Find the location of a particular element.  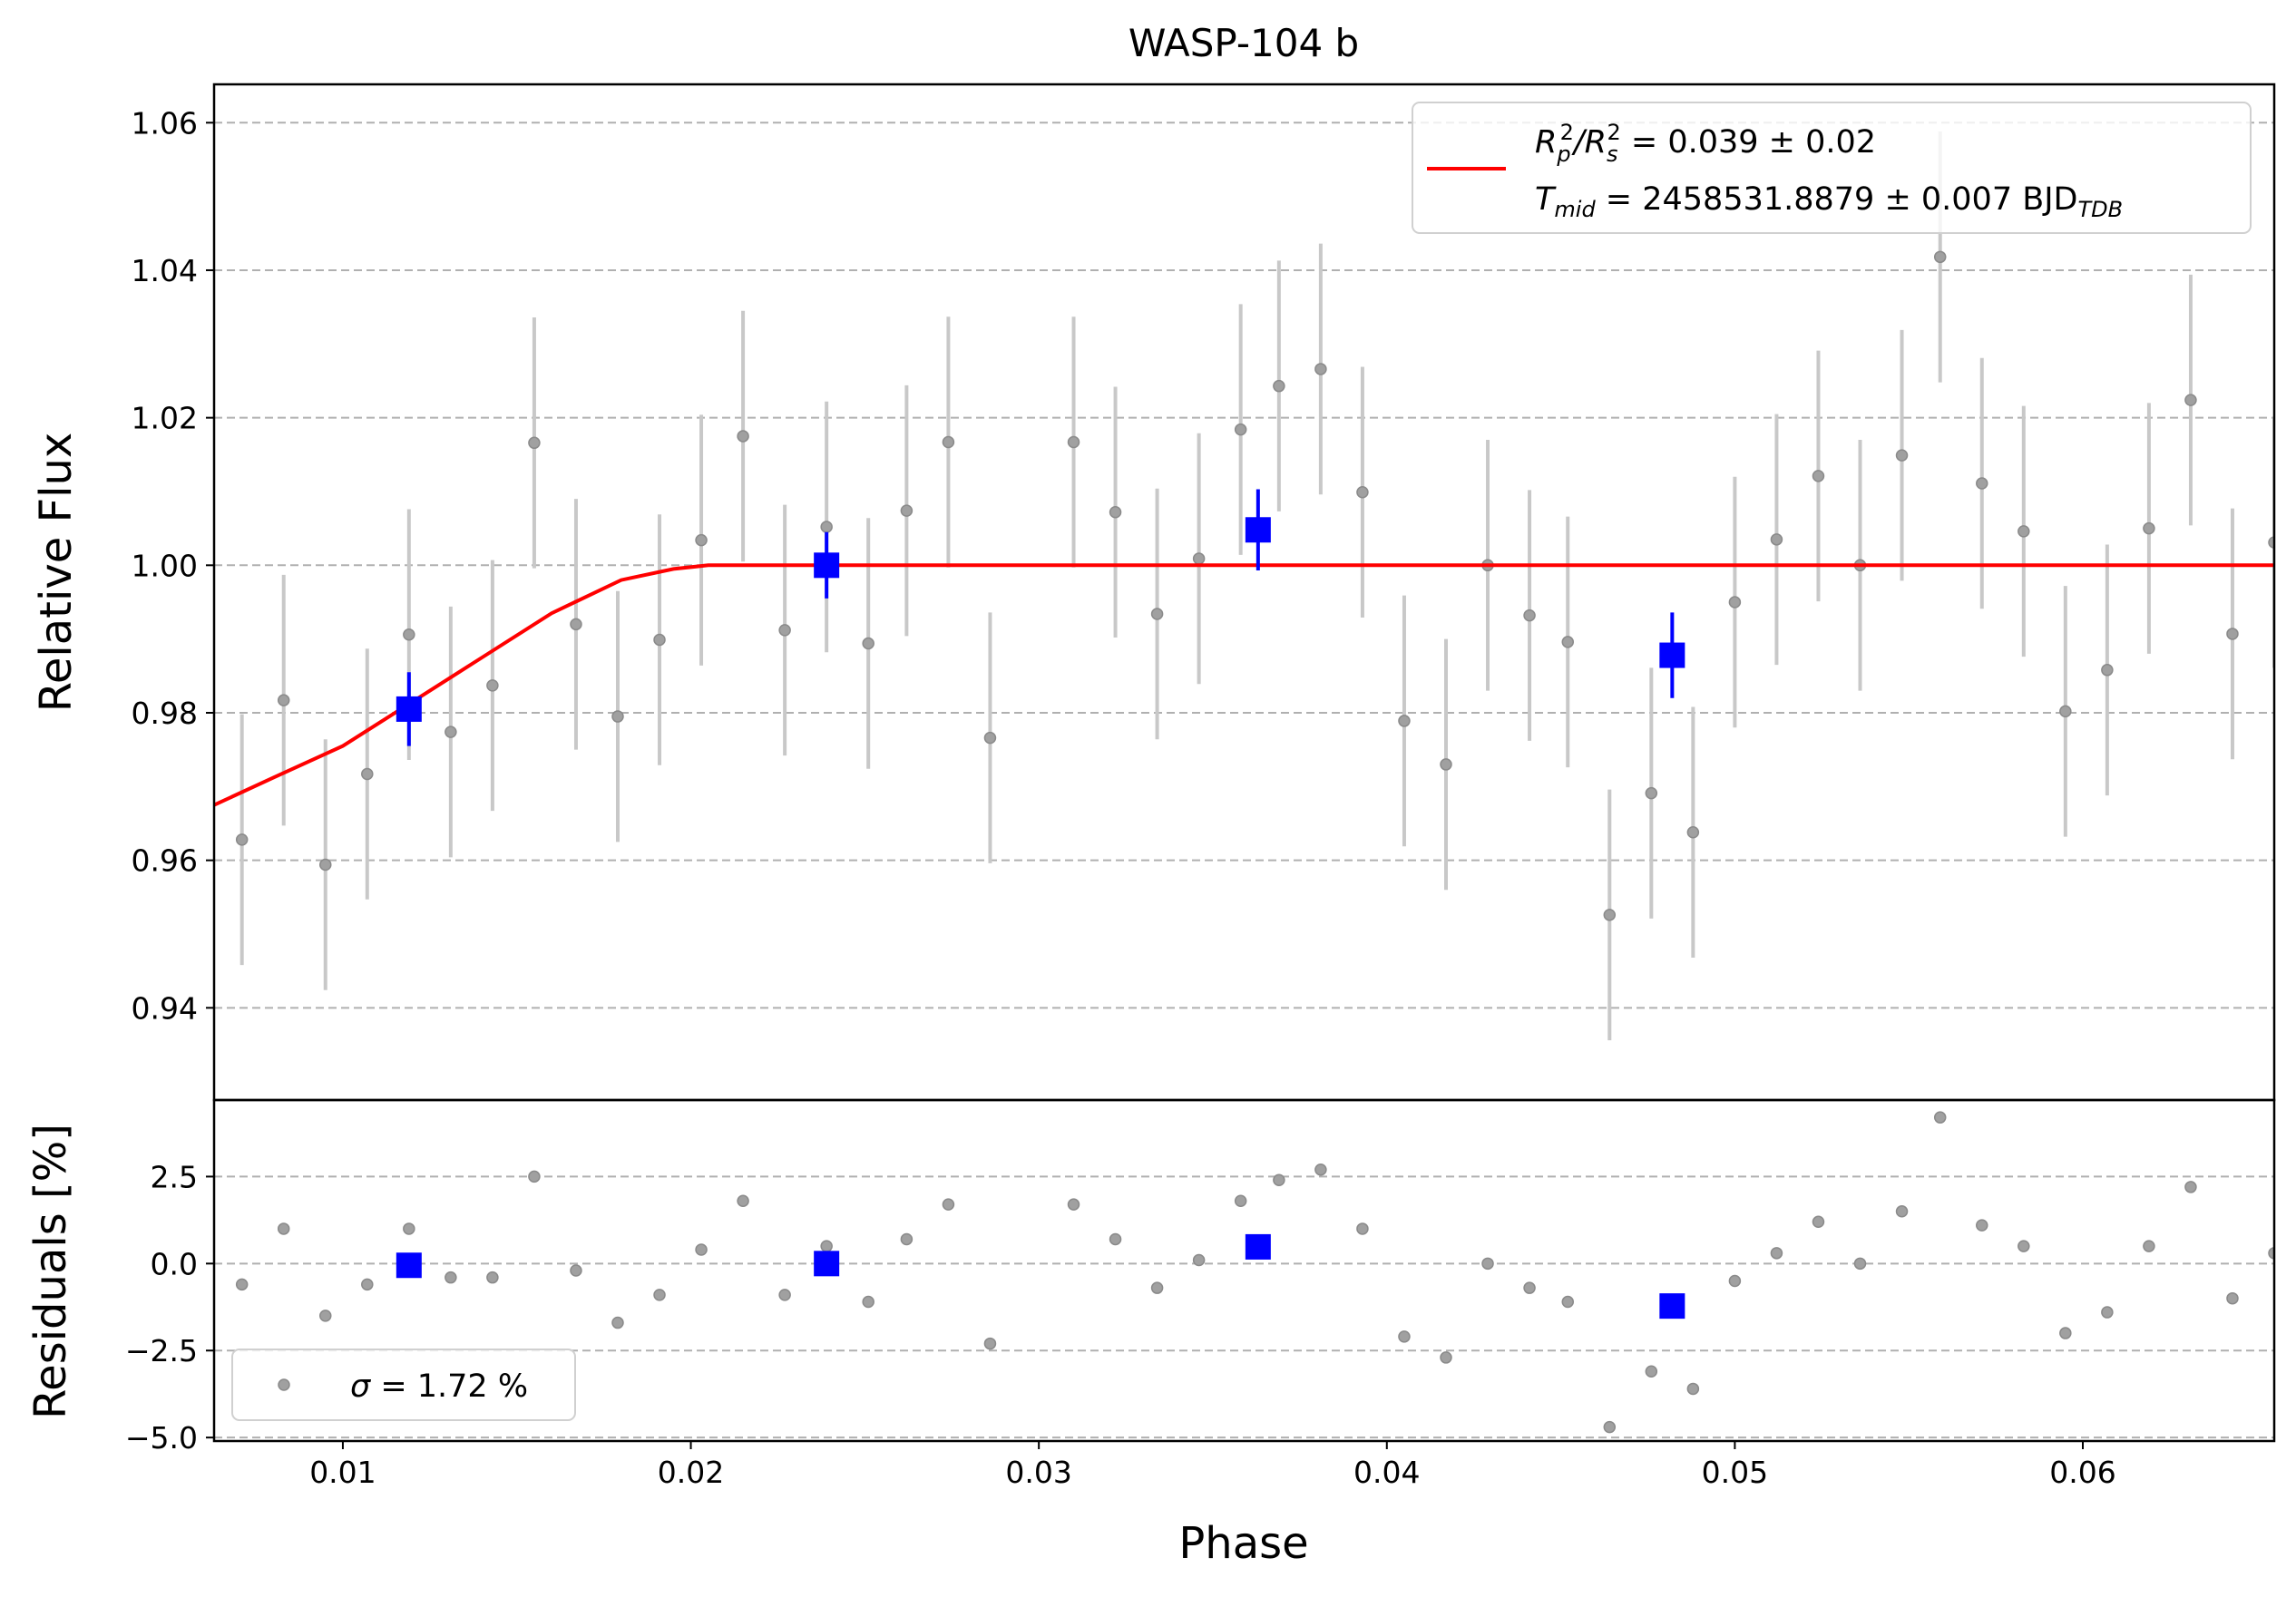

x-tick-label: 0.02 is located at coordinates (691, 1472).